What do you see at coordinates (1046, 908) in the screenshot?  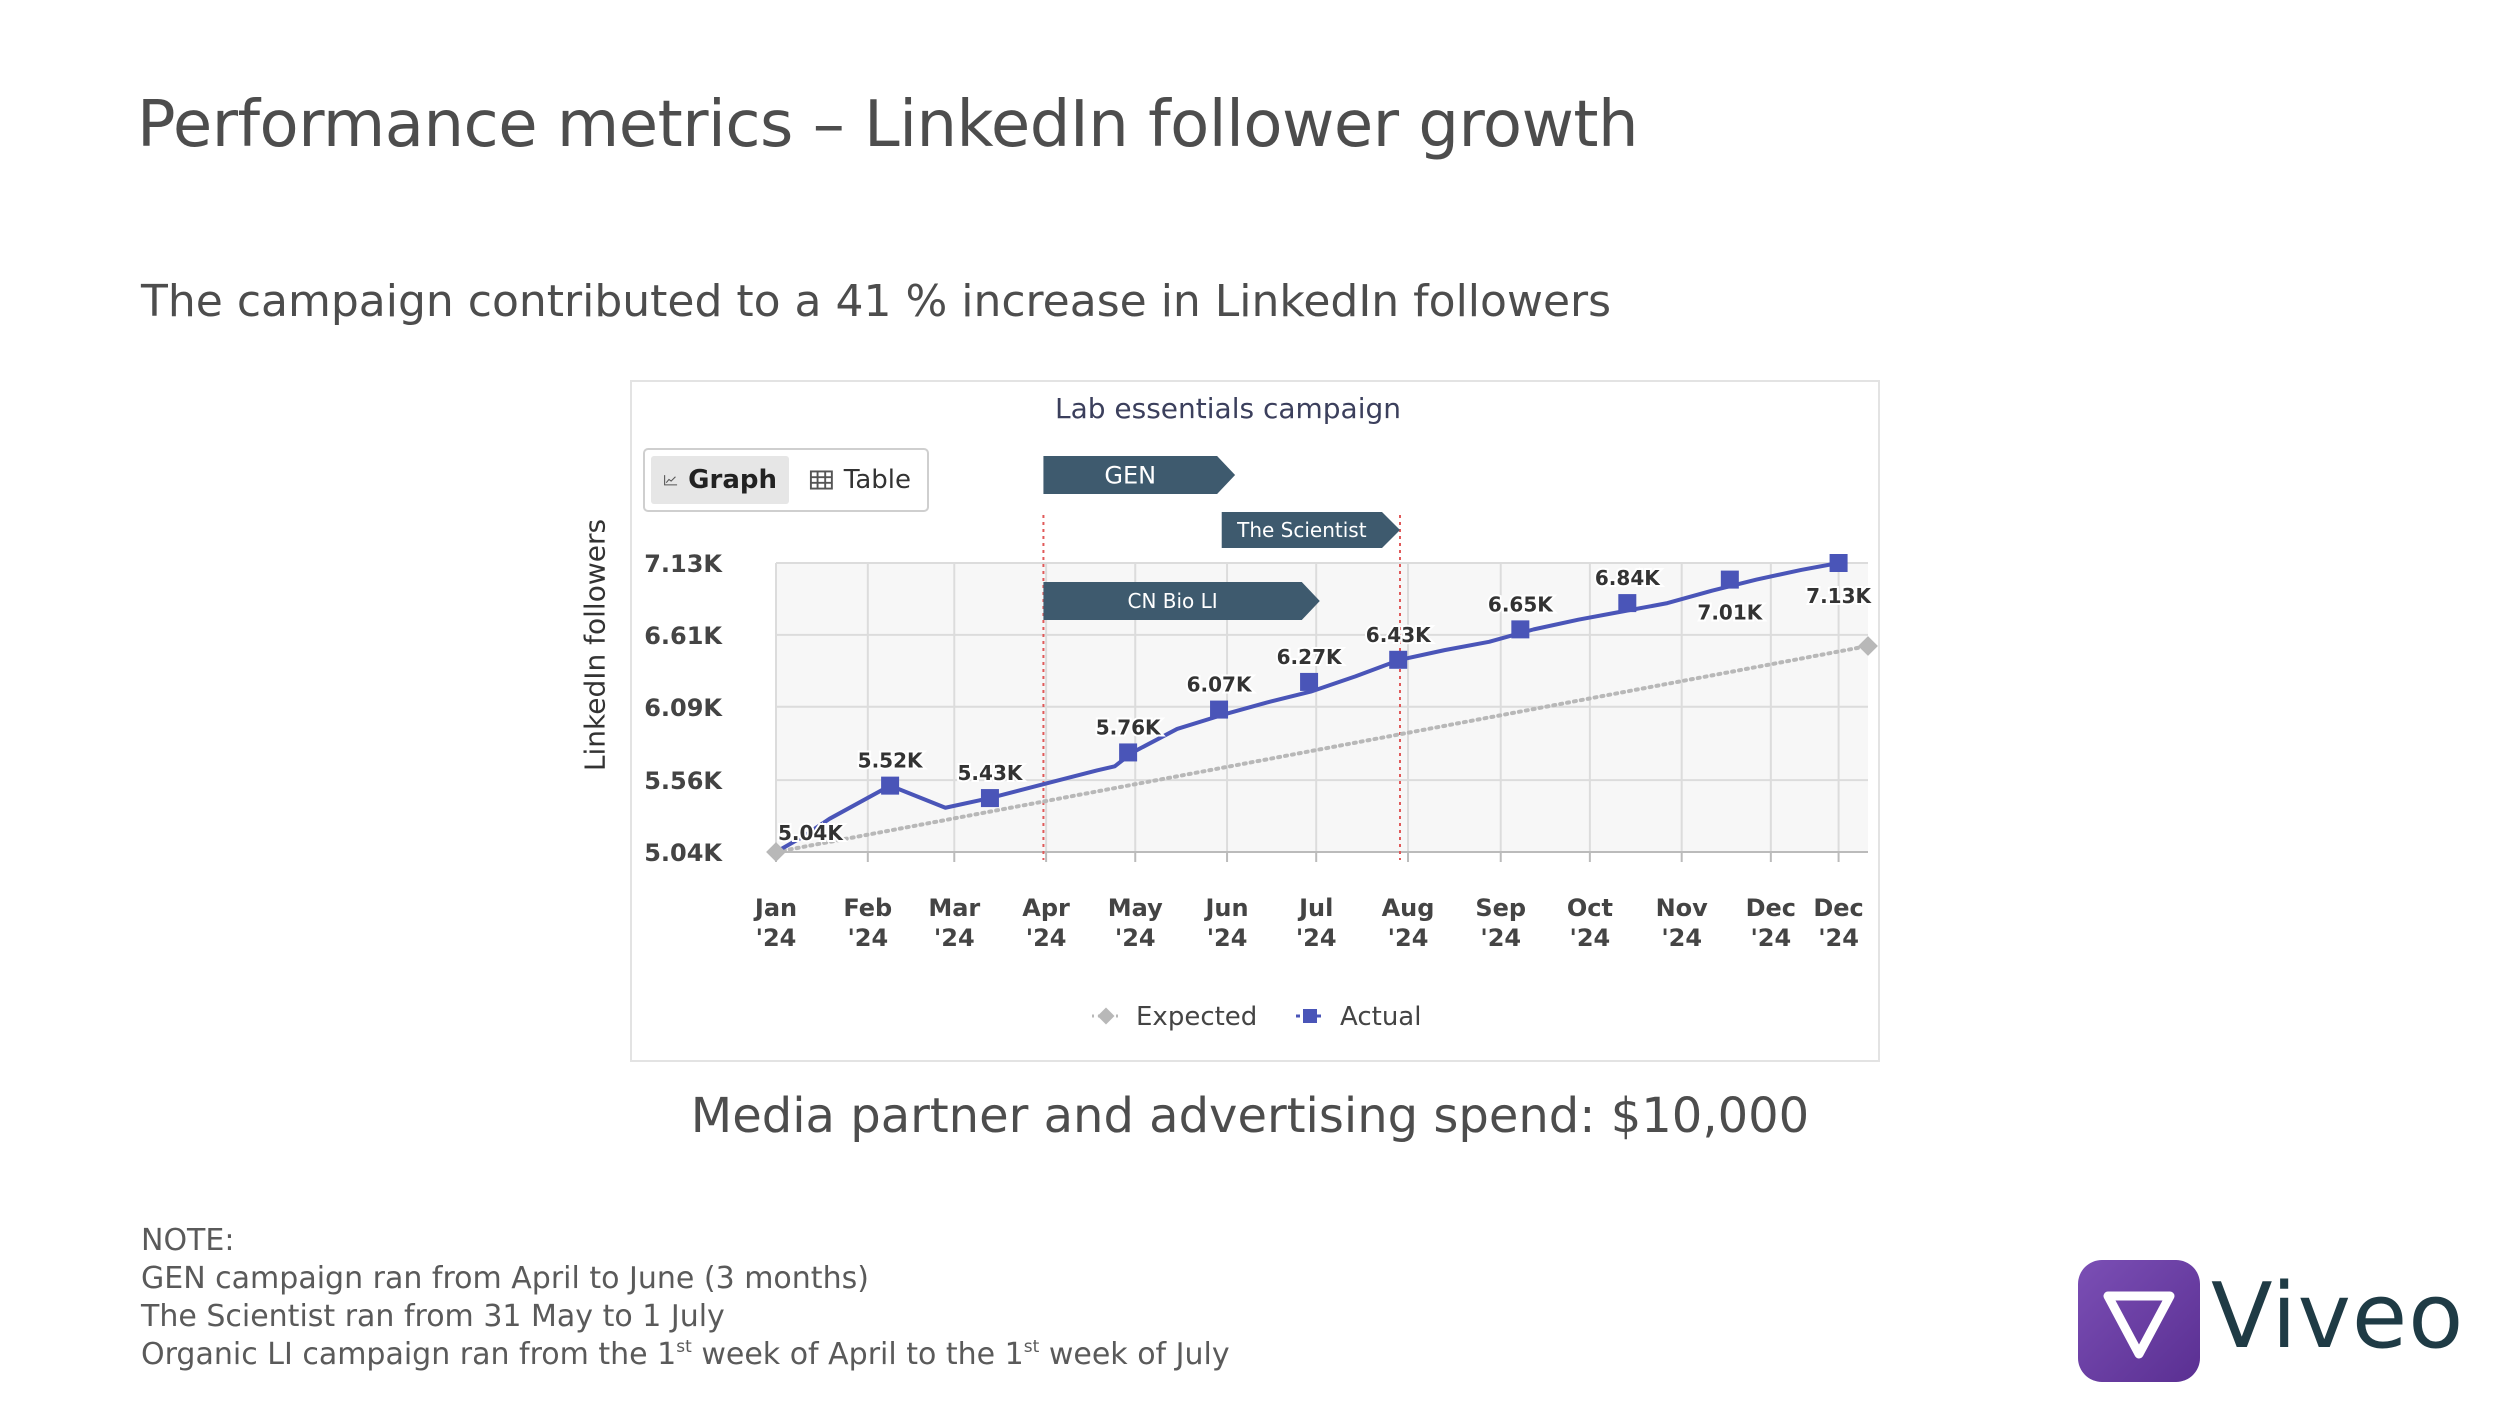 I see `x-tick-label: Apr` at bounding box center [1046, 908].